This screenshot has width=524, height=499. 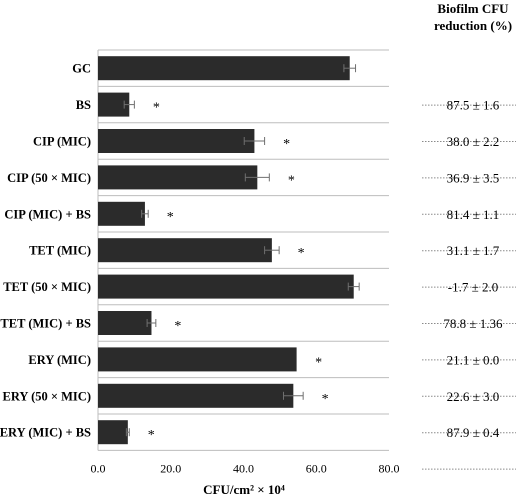 I want to click on category-label: ERY (MIC), so click(x=59, y=360).